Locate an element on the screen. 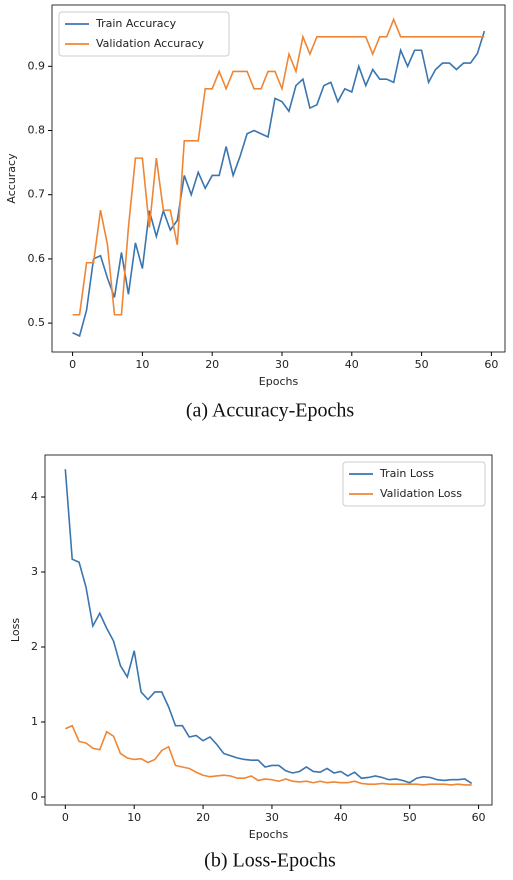 This screenshot has width=513, height=880. y-tick-label: 0 is located at coordinates (34, 796).